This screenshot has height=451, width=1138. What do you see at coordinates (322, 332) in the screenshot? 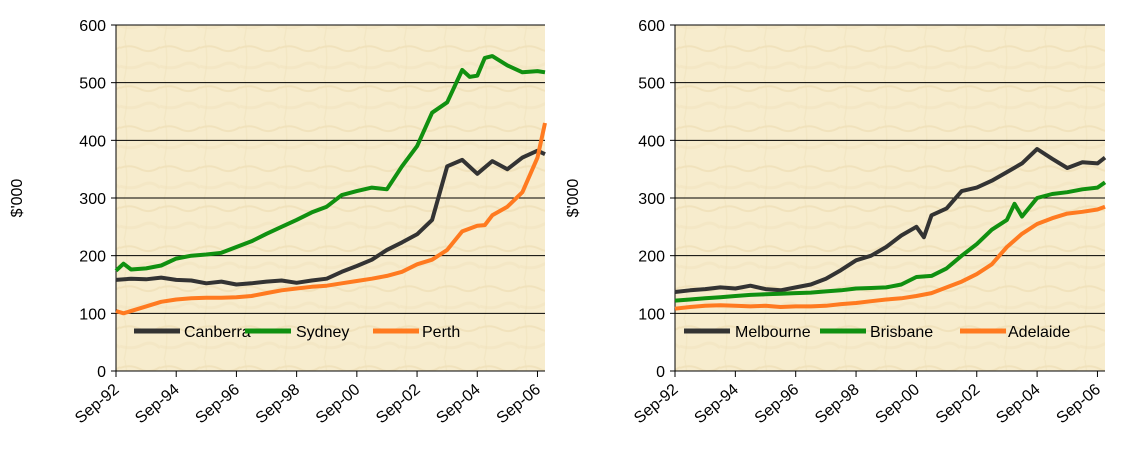
I see `legend-label-sydney: Sydney` at bounding box center [322, 332].